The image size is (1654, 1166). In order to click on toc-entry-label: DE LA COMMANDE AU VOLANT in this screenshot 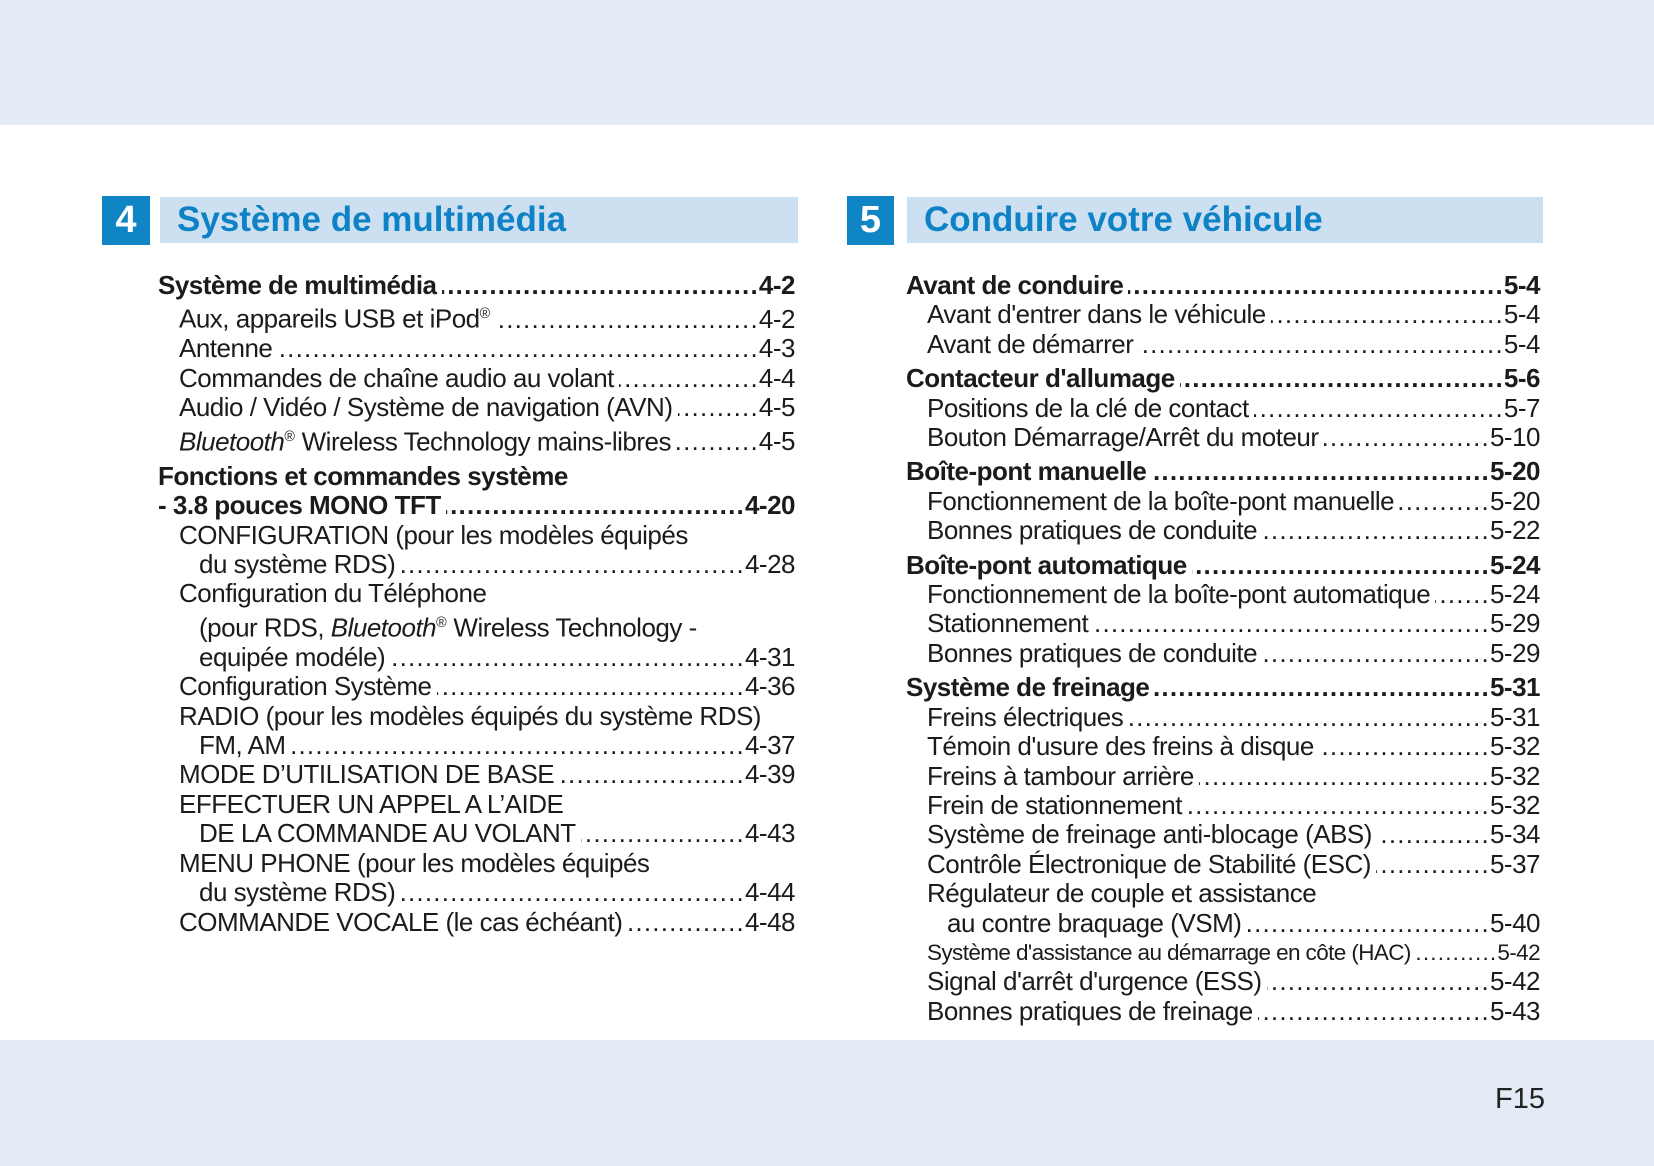, I will do `click(387, 833)`.